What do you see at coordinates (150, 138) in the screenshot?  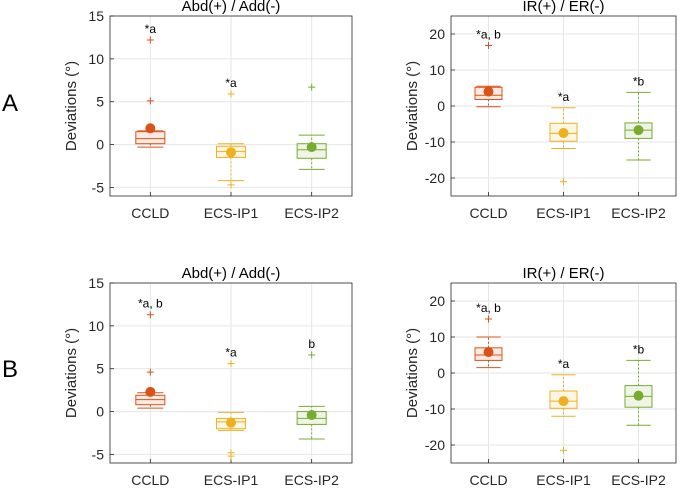 I see `box-iqr` at bounding box center [150, 138].